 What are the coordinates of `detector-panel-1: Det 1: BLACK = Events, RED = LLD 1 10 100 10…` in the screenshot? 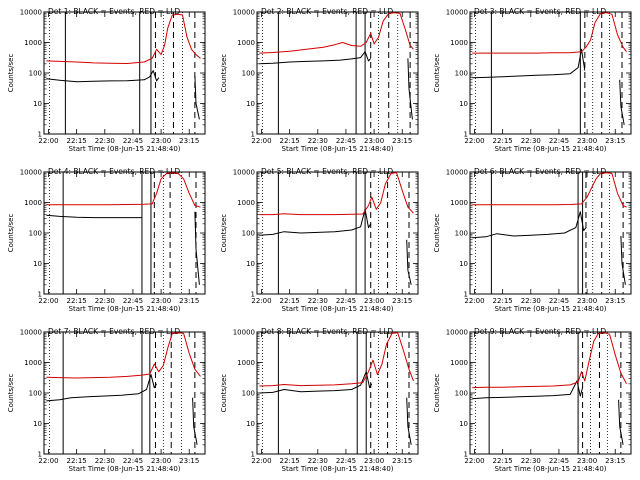 It's located at (106, 80).